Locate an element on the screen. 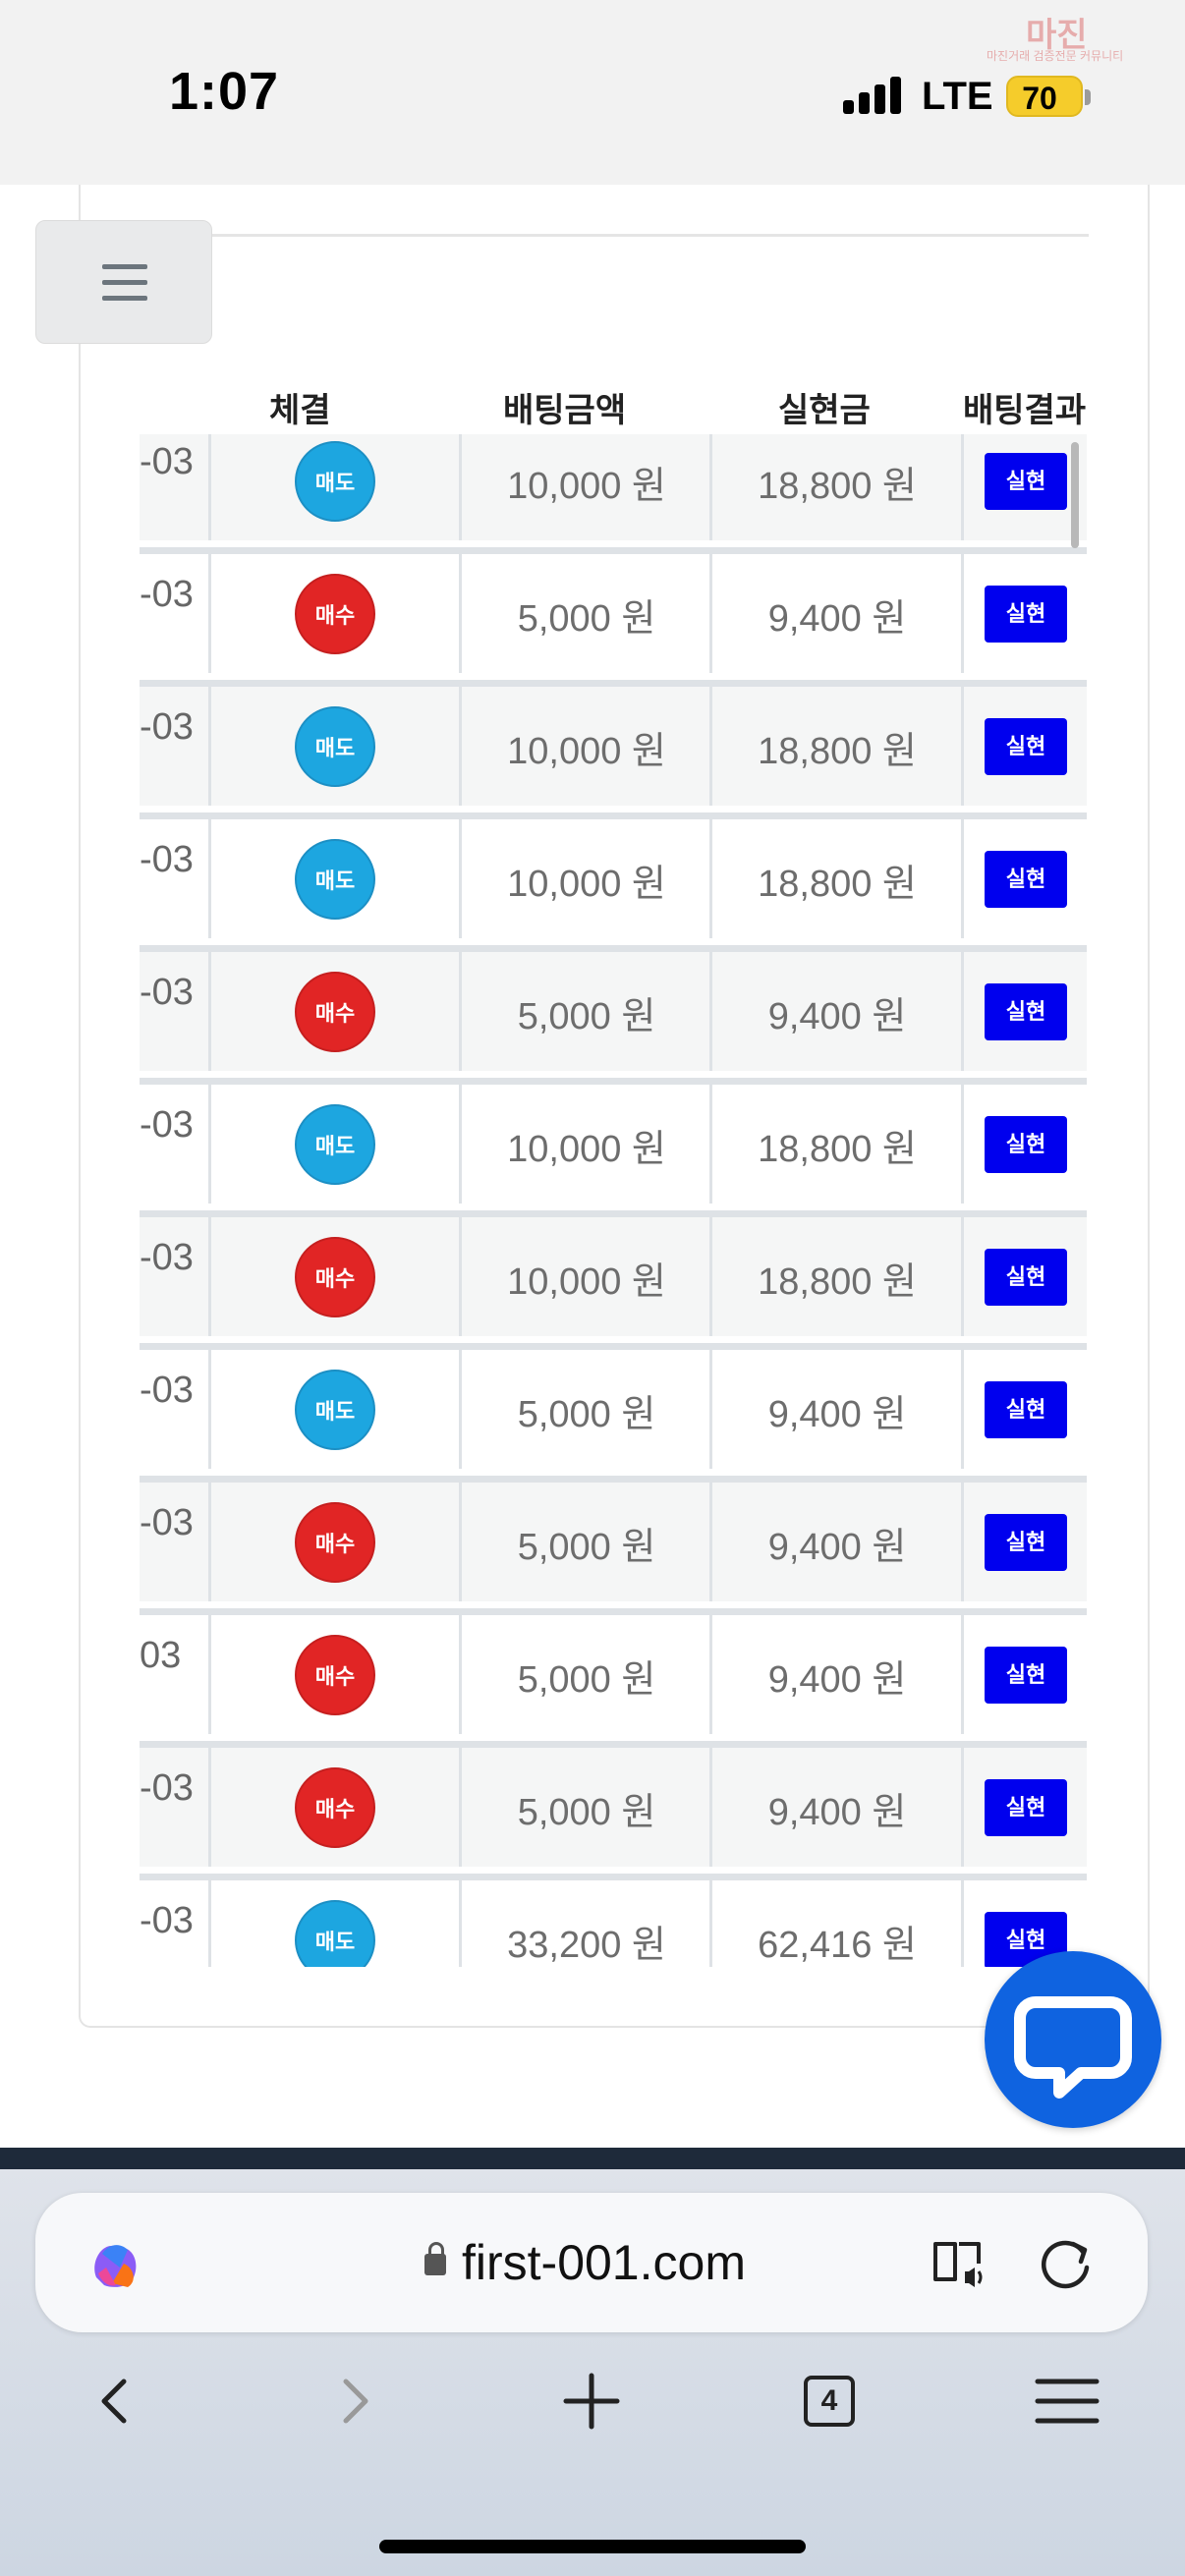  tabs-button: 4 is located at coordinates (830, 2401).